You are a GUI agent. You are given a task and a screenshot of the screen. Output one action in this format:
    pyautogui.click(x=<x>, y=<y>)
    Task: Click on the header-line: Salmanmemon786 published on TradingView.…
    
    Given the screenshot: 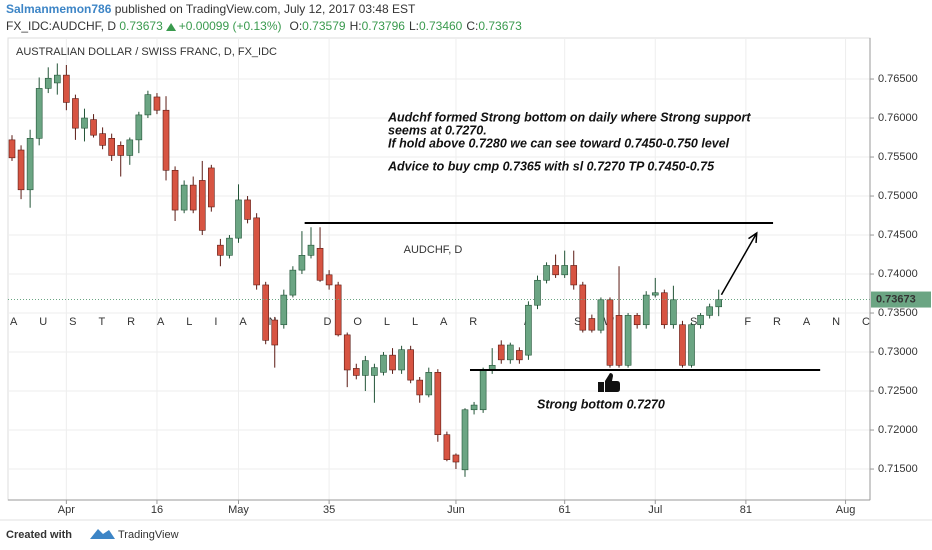 What is the action you would take?
    pyautogui.click(x=211, y=9)
    